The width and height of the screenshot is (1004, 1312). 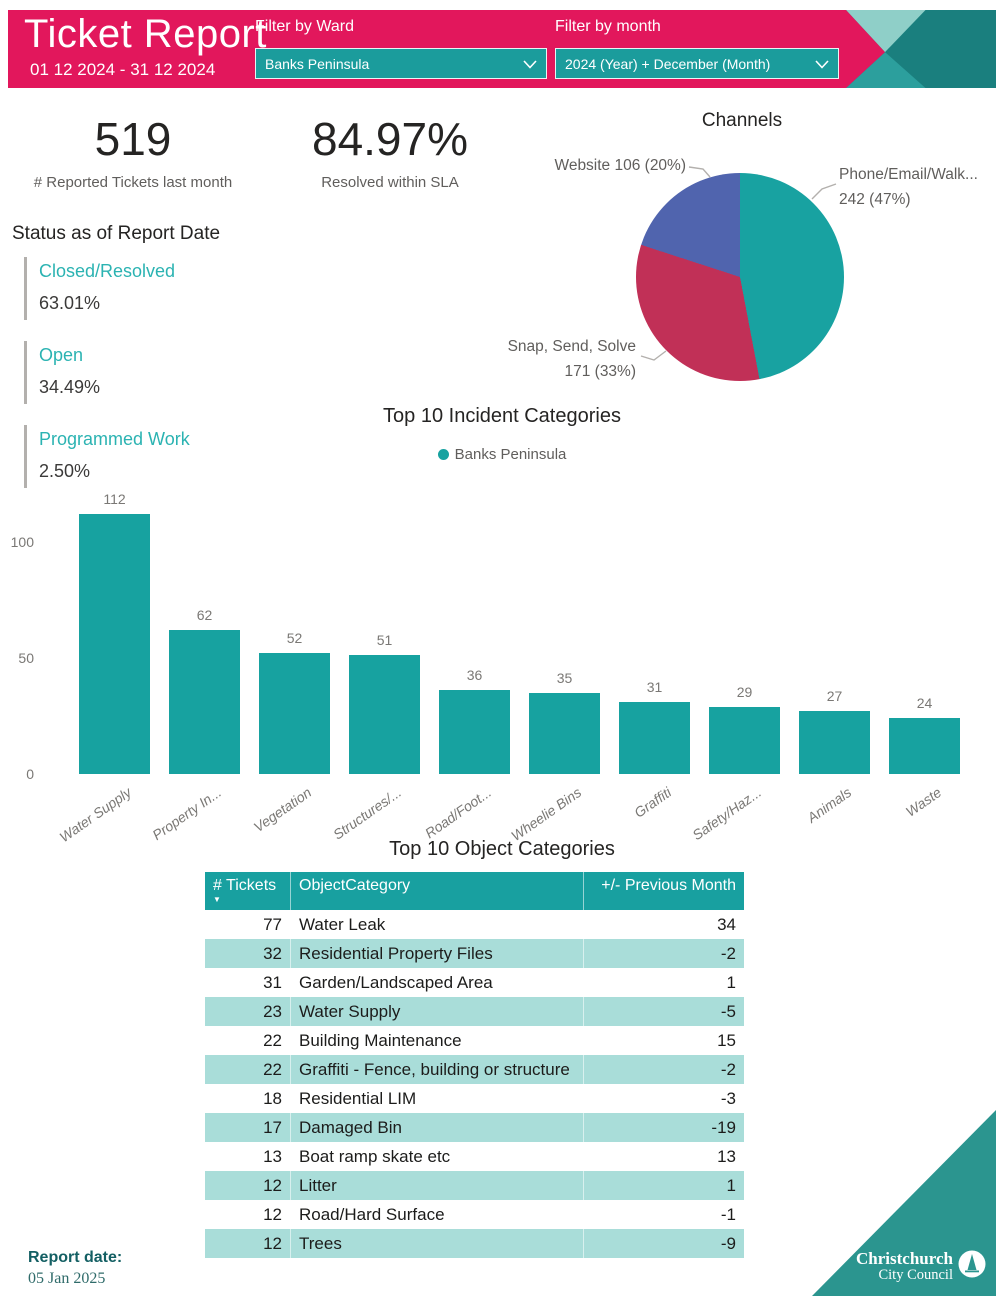 I want to click on table-row: 12 Trees -9, so click(x=474, y=1243).